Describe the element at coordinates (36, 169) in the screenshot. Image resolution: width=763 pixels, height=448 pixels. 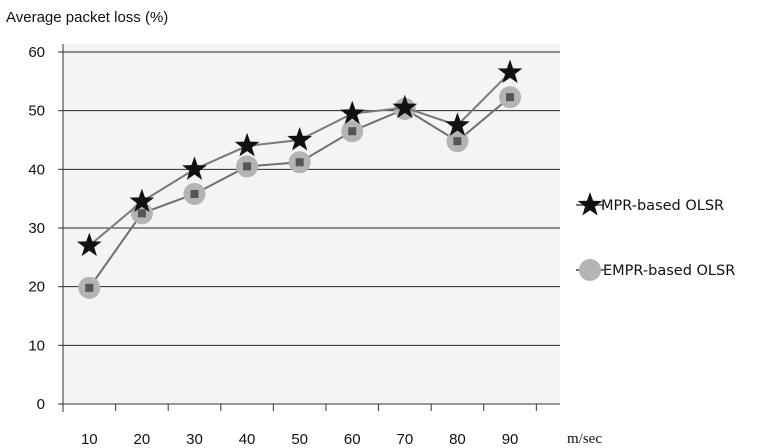
I see `y-tick-label: 40` at that location.